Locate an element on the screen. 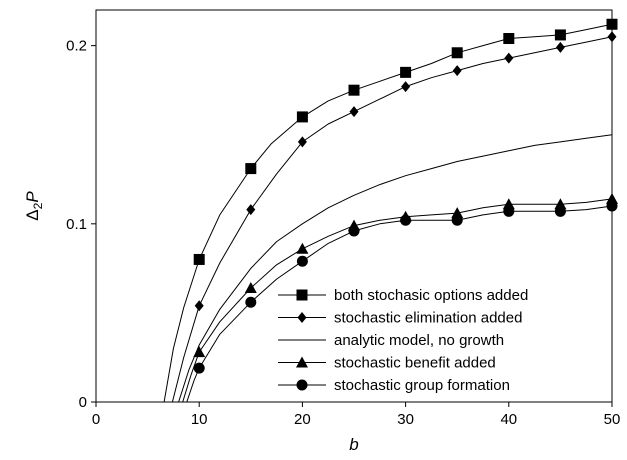 The image size is (627, 460). x-tick-label: 0 is located at coordinates (96, 419).